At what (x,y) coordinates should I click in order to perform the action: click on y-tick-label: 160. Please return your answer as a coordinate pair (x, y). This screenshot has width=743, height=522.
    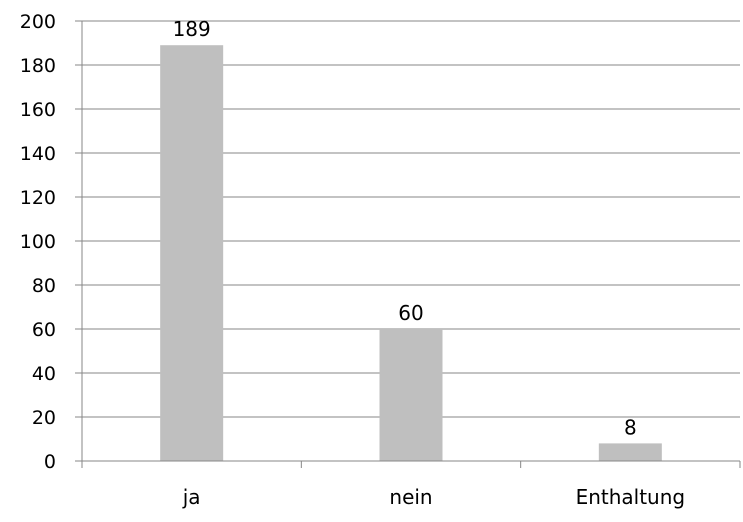
    Looking at the image, I should click on (38, 110).